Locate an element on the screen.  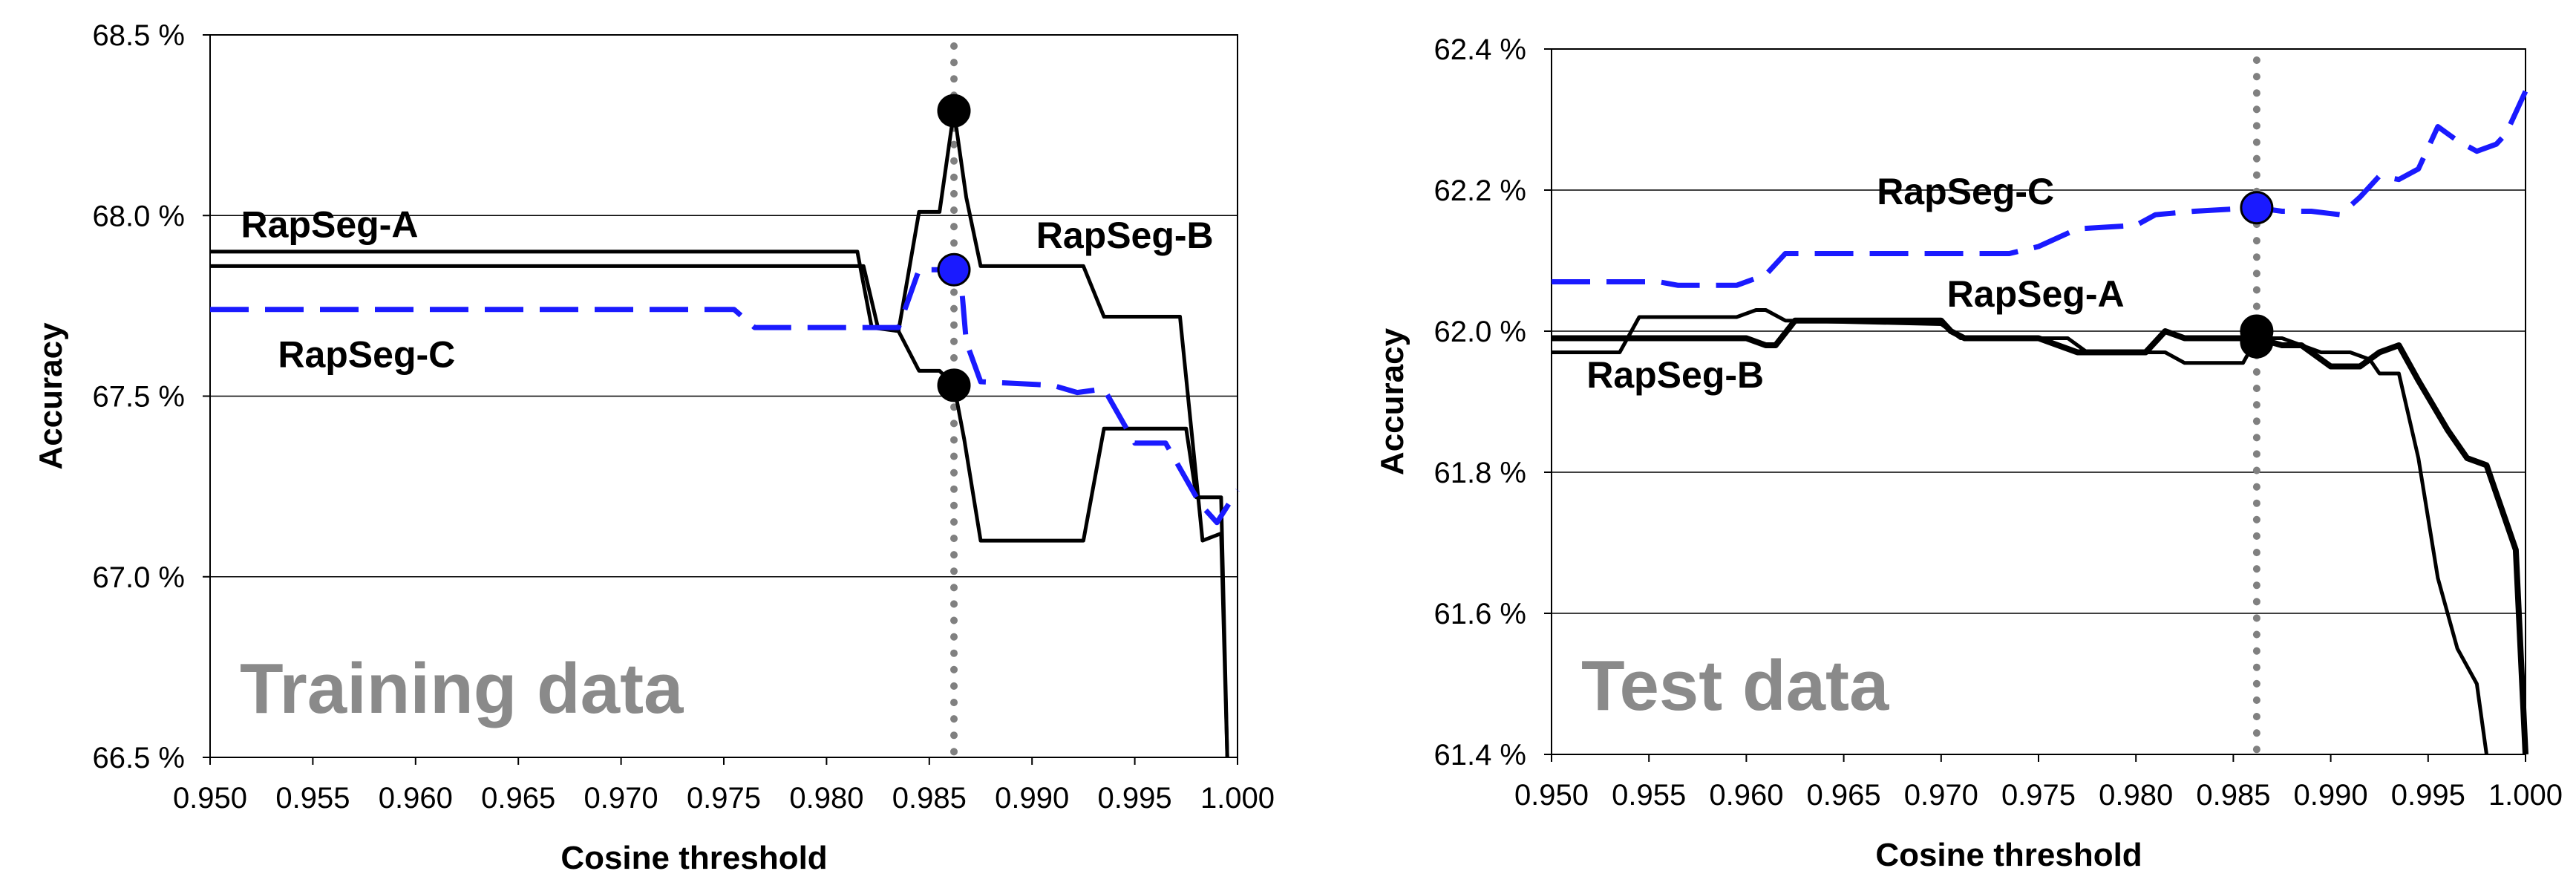
y-tick-label: 61.4 % is located at coordinates (1480, 755).